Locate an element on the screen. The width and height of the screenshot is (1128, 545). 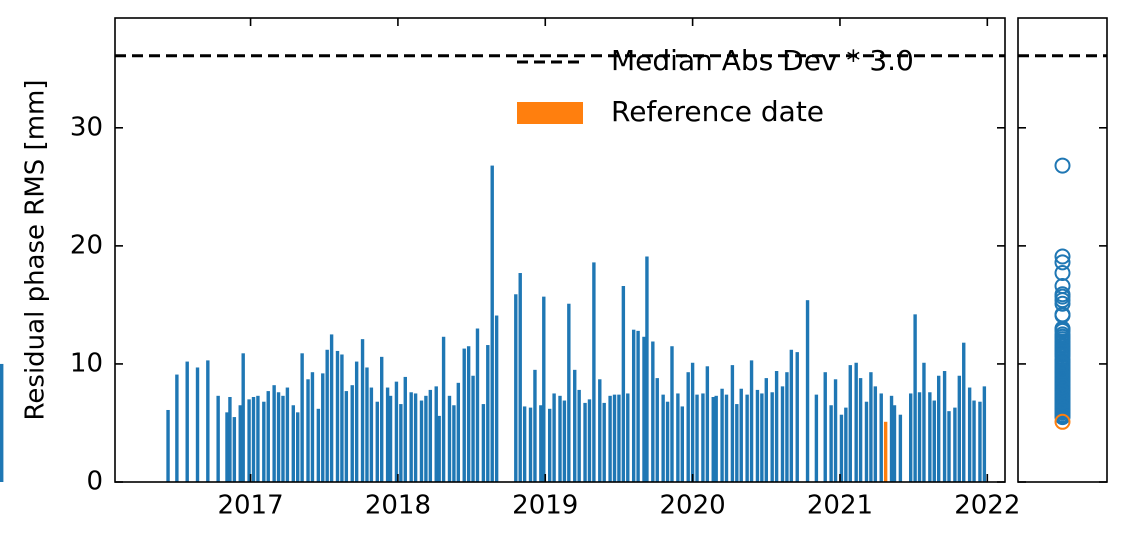
side-reference-point is located at coordinates (1062, 421).